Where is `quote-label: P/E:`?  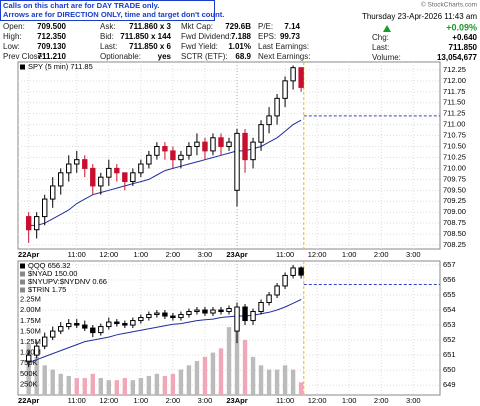 quote-label: P/E: is located at coordinates (265, 26).